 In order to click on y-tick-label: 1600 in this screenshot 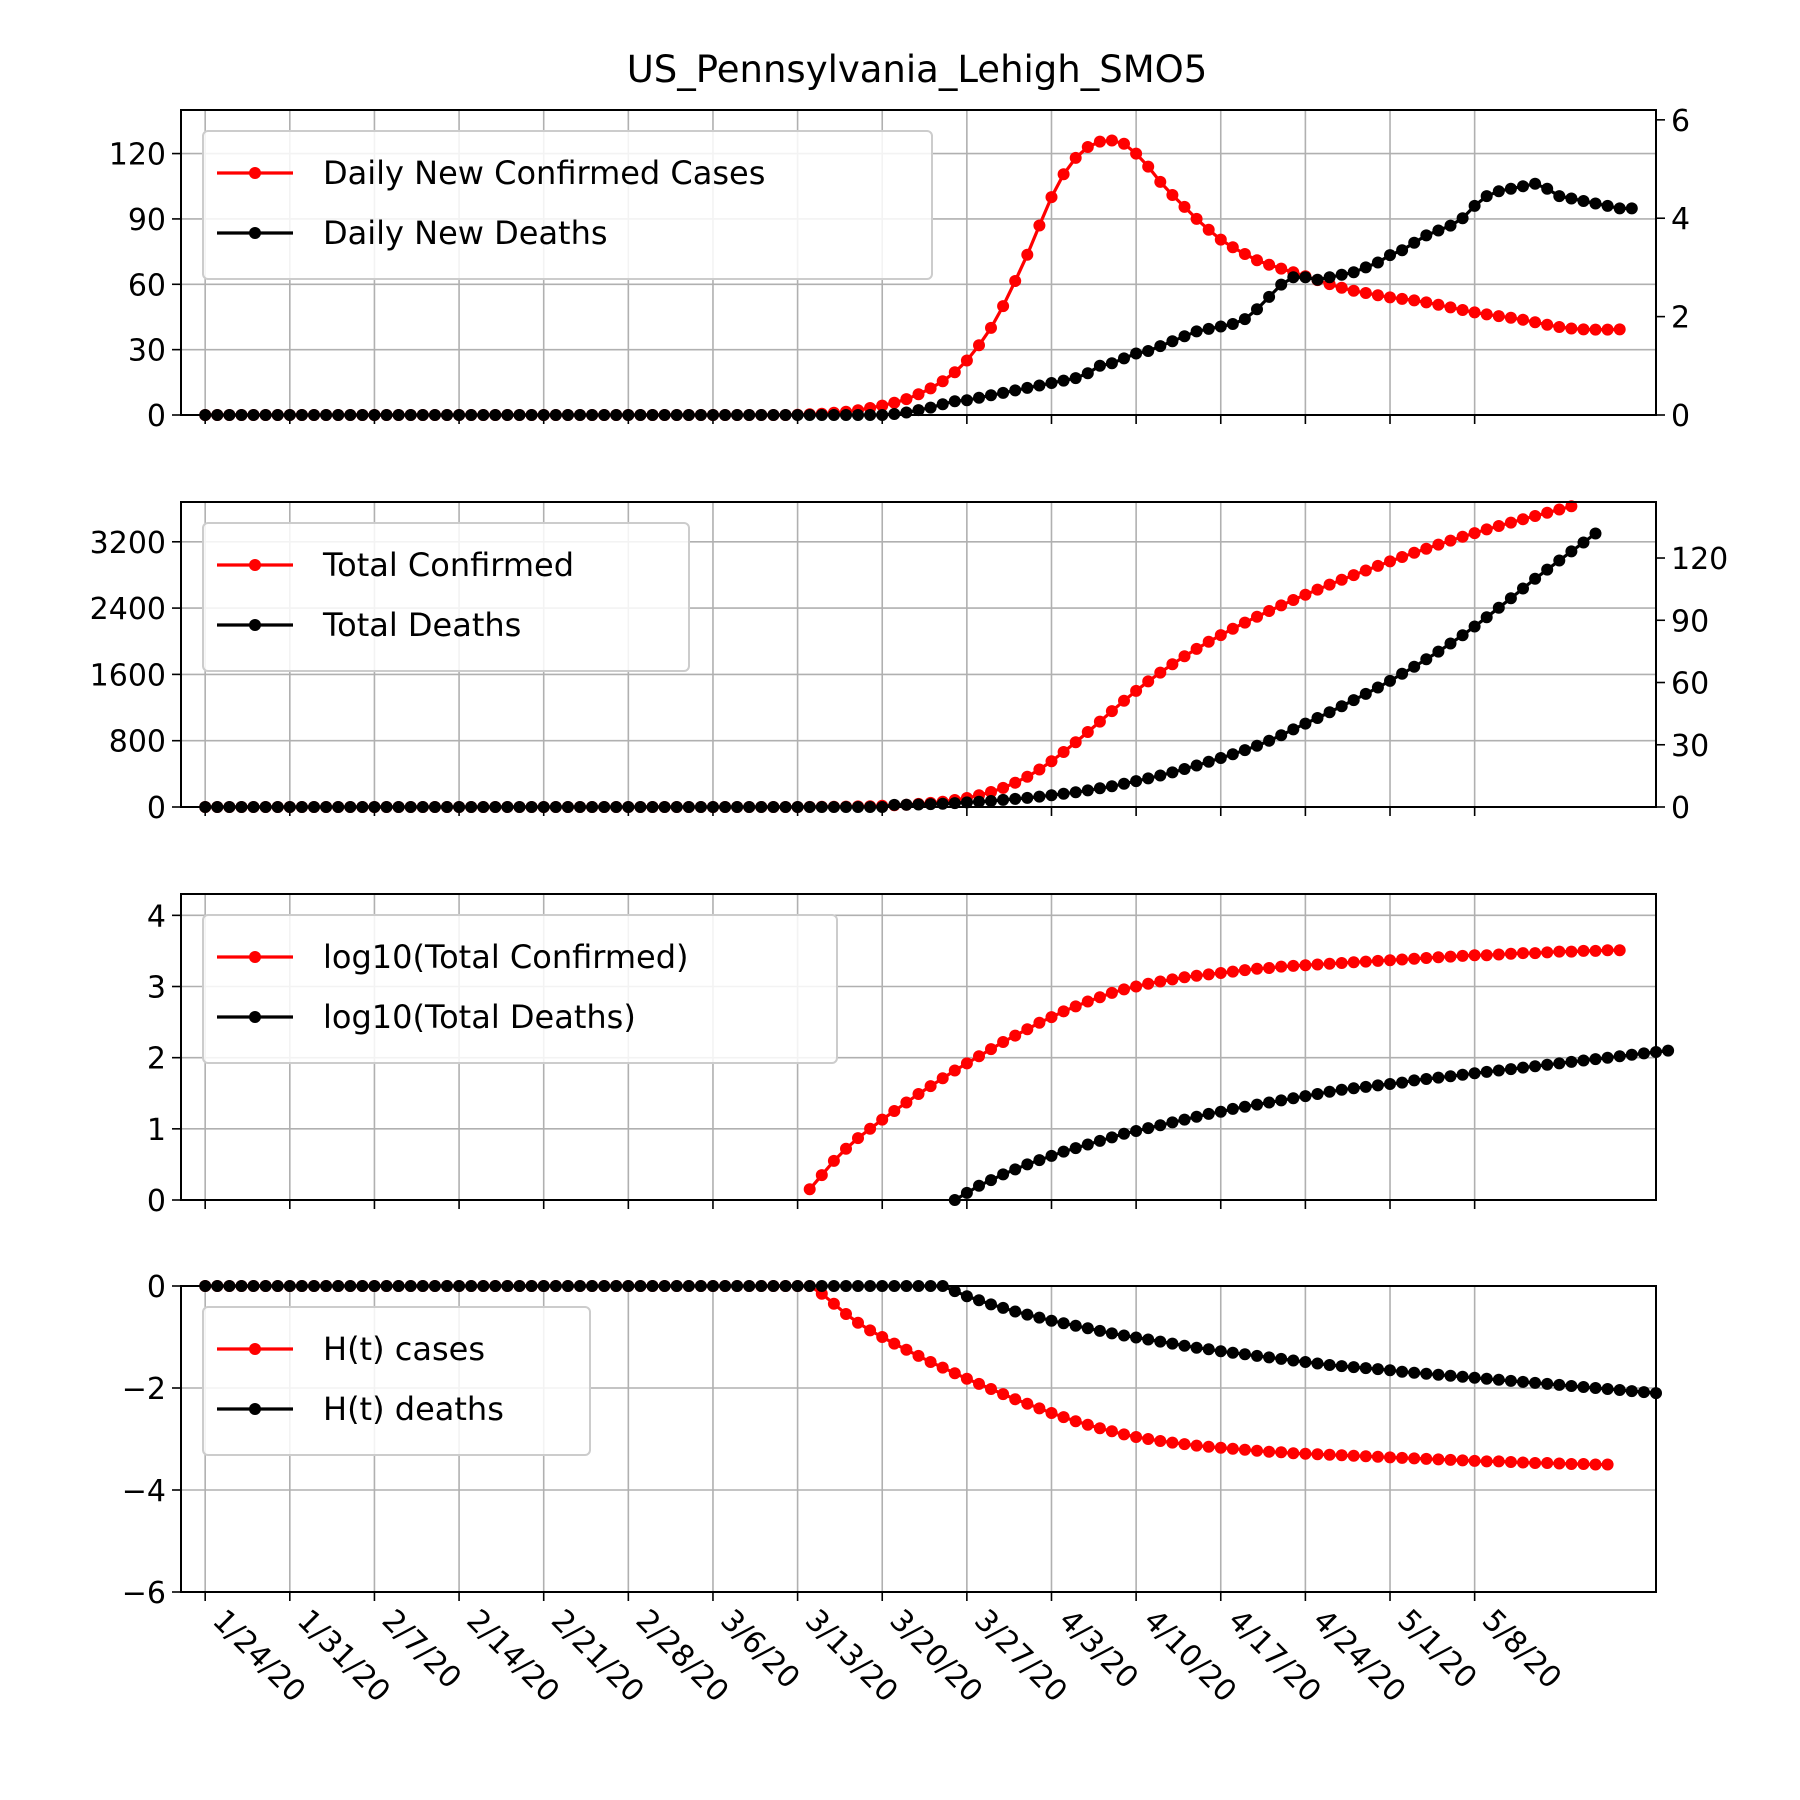, I will do `click(128, 675)`.